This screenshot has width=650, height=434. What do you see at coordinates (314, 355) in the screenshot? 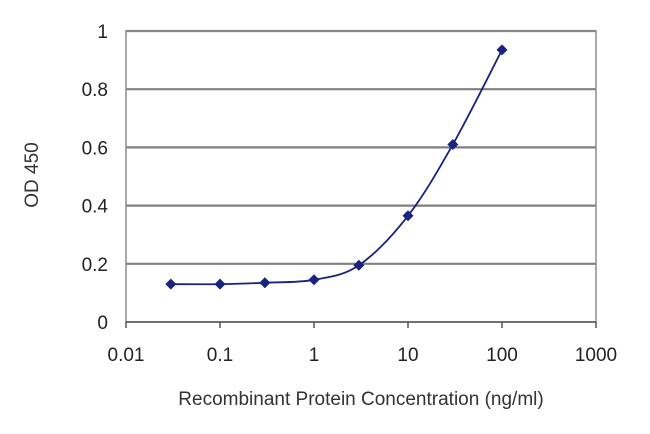
I see `x-tick-label: 1` at bounding box center [314, 355].